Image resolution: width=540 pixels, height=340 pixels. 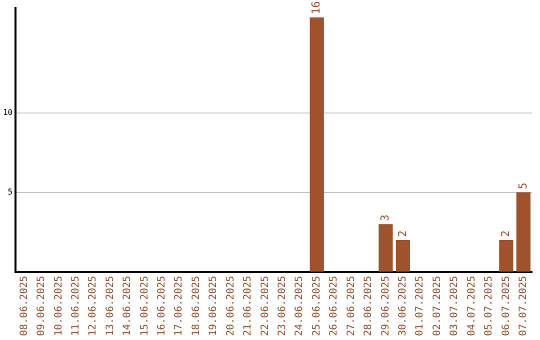 I want to click on data-label: 5, so click(x=523, y=186).